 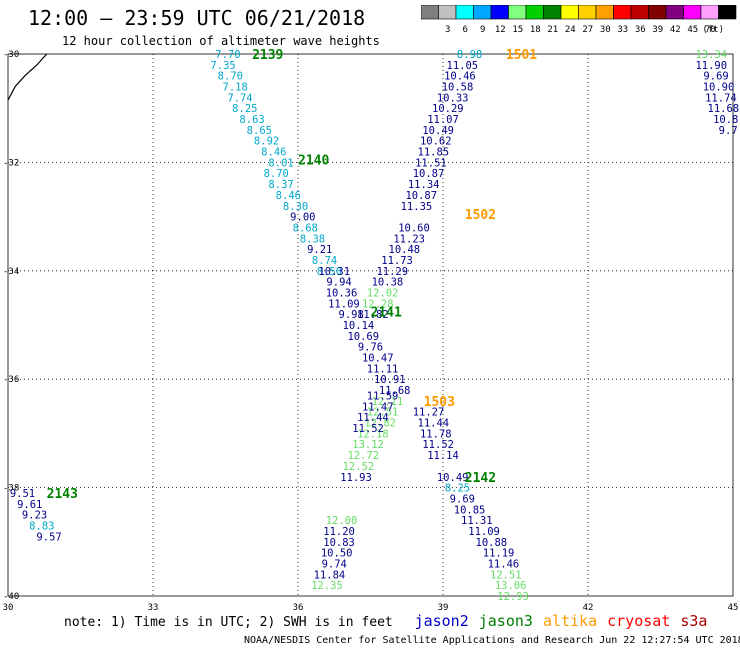 What do you see at coordinates (295, 207) in the screenshot?
I see `wave-height-value: 8.30` at bounding box center [295, 207].